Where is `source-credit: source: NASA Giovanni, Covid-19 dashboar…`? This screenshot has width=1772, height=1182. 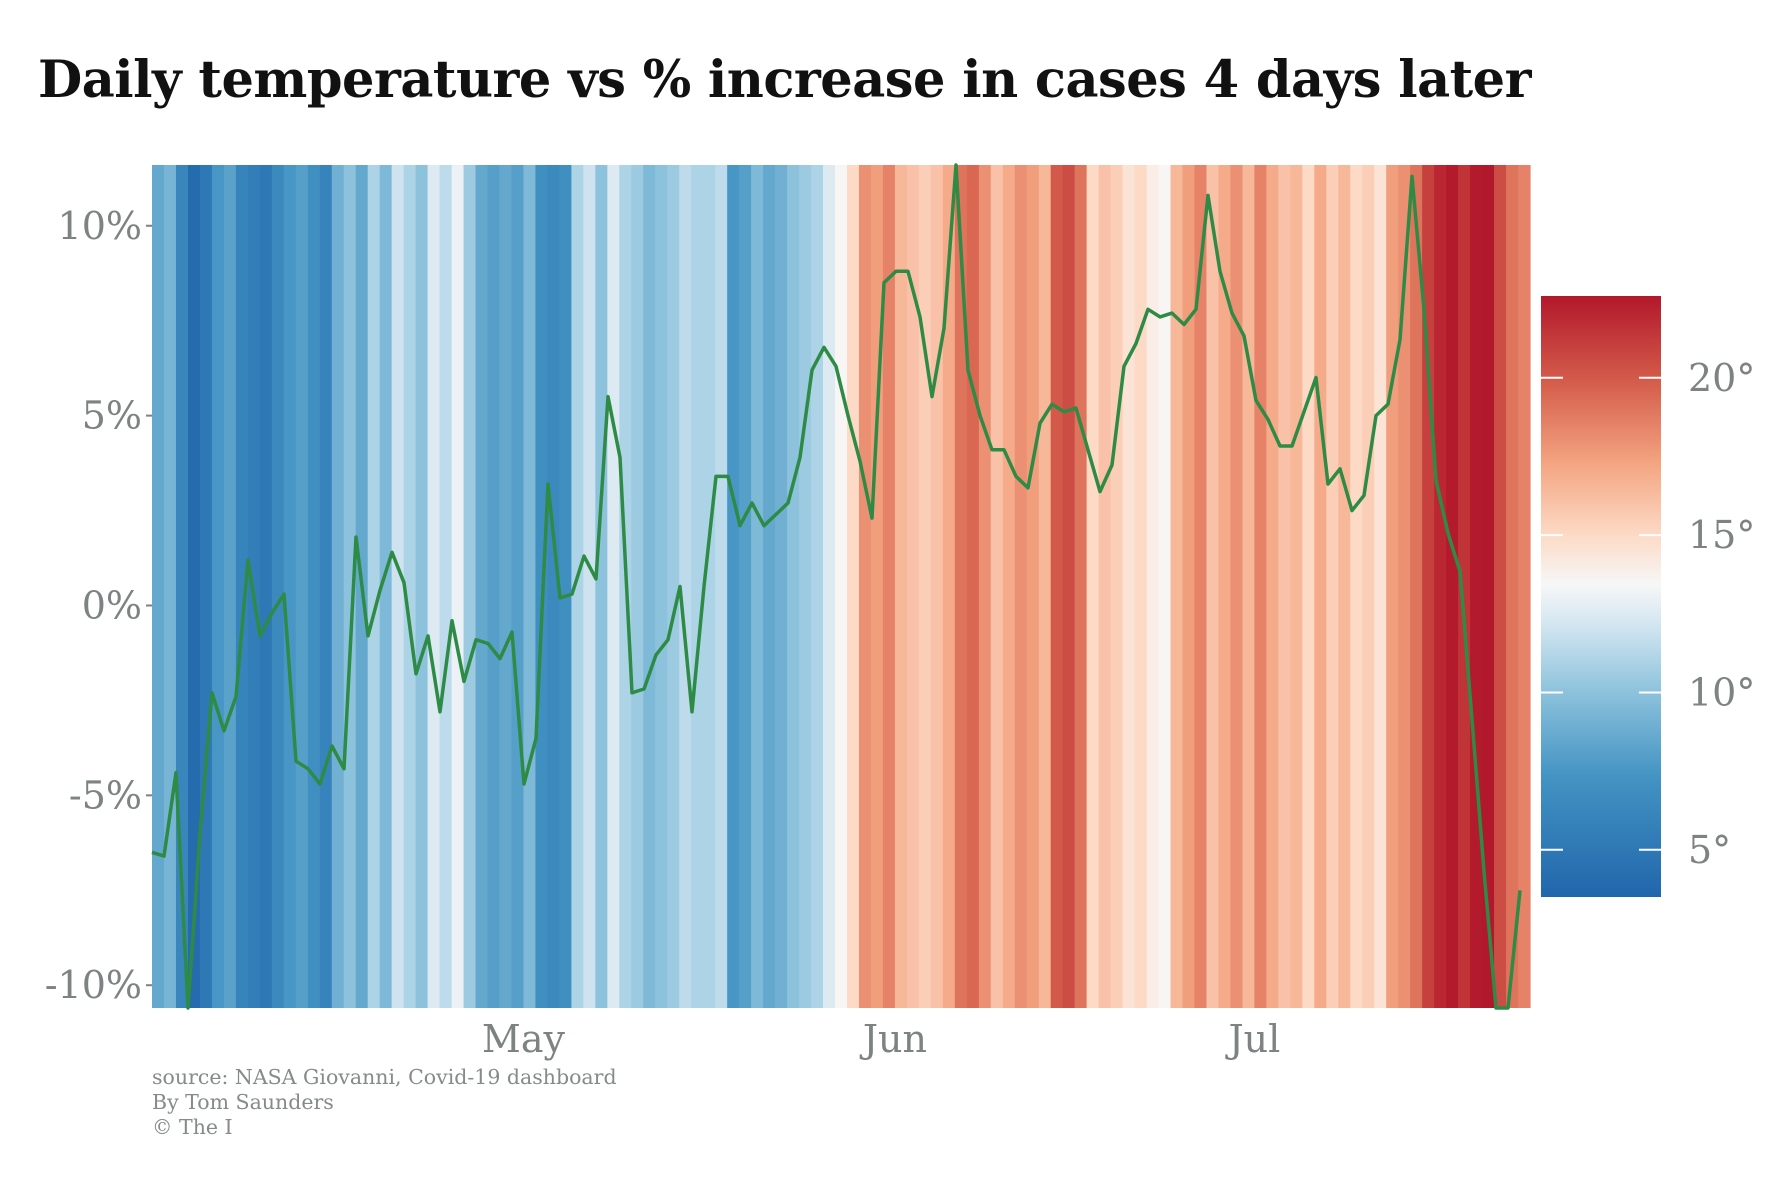 source-credit: source: NASA Giovanni, Covid-19 dashboar… is located at coordinates (384, 1077).